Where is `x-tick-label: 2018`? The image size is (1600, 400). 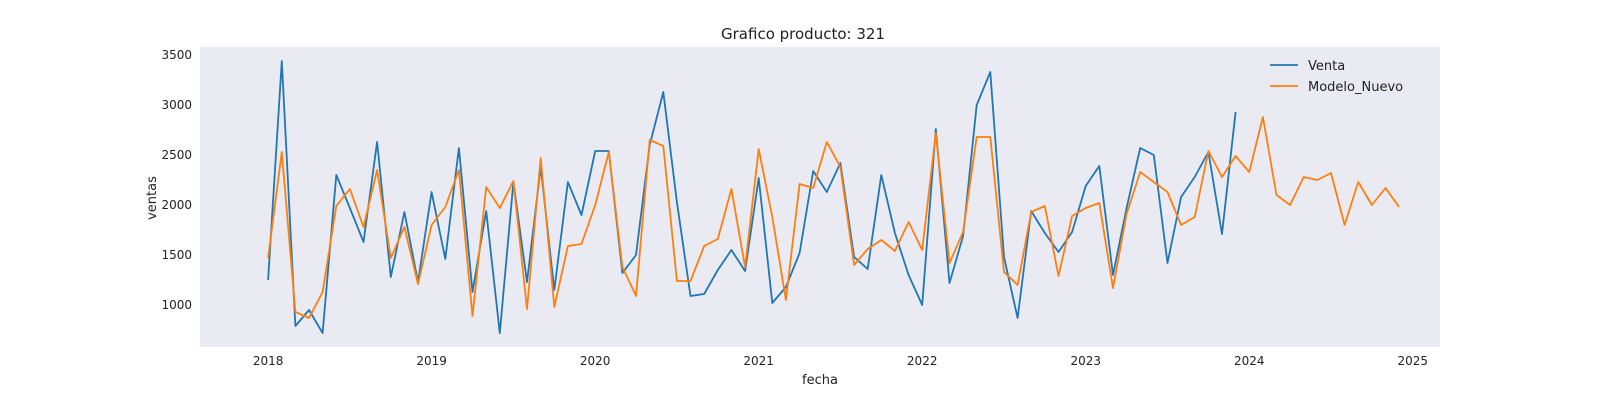
x-tick-label: 2018 is located at coordinates (268, 361).